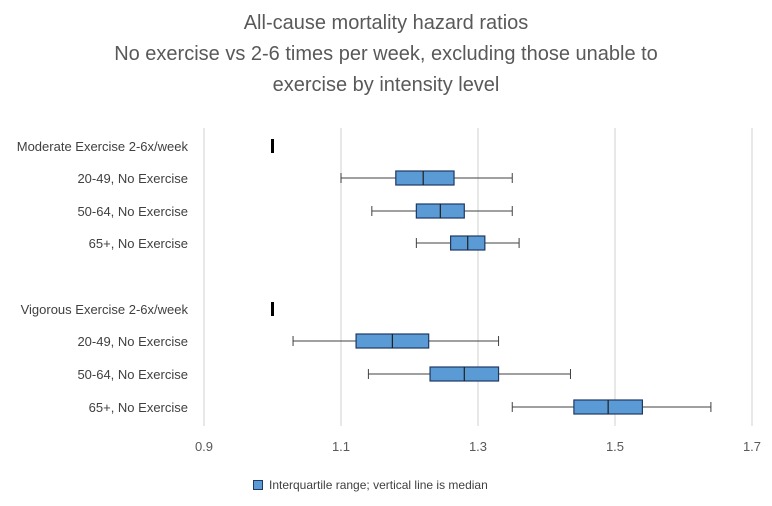  Describe the element at coordinates (478, 446) in the screenshot. I see `x-tick-label: 1.3` at that location.